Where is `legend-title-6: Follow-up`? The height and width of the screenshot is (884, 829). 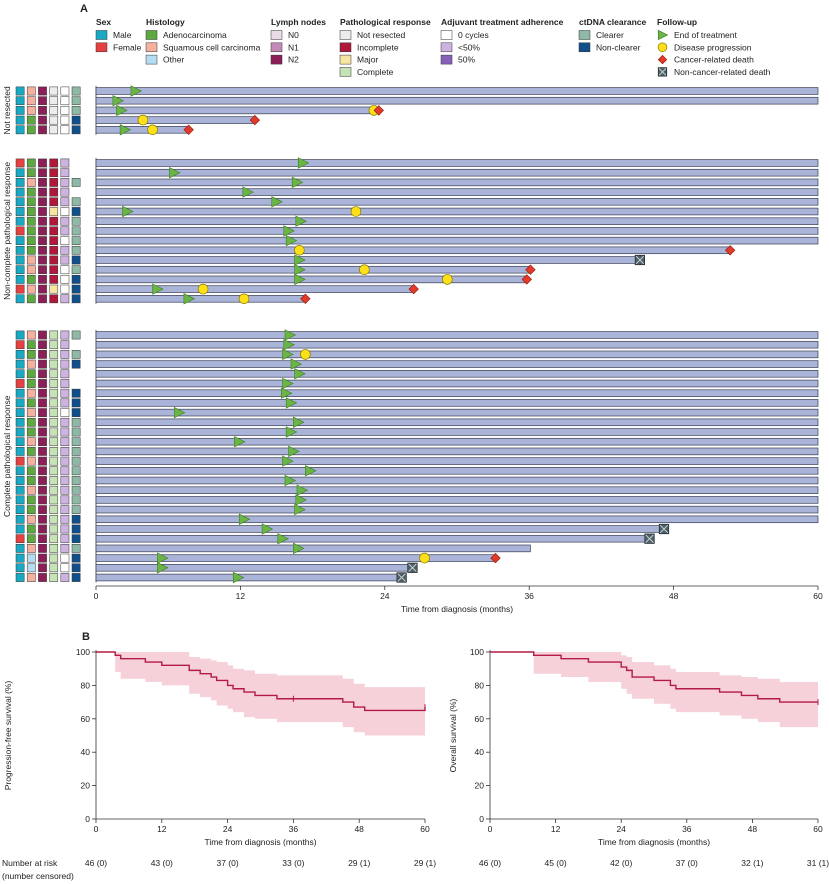 legend-title-6: Follow-up is located at coordinates (677, 22).